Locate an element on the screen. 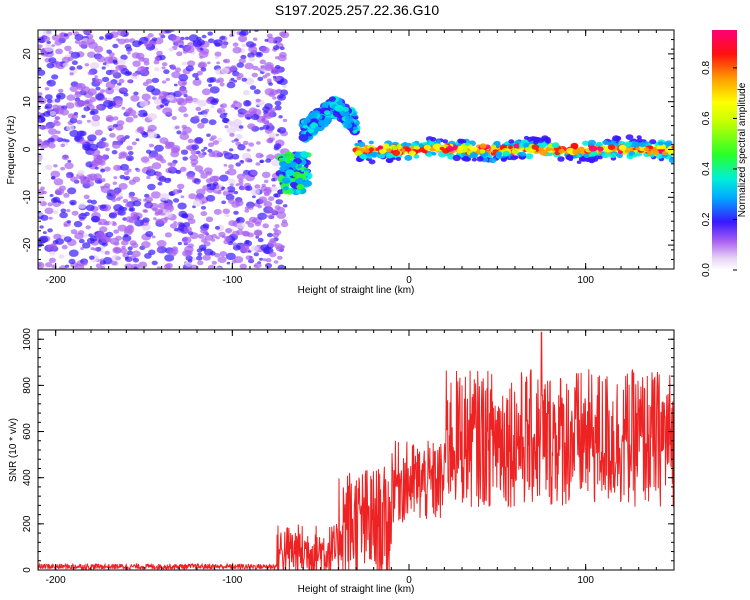 The image size is (750, 600). spectrogram-ytick-label: -20 is located at coordinates (27, 244).